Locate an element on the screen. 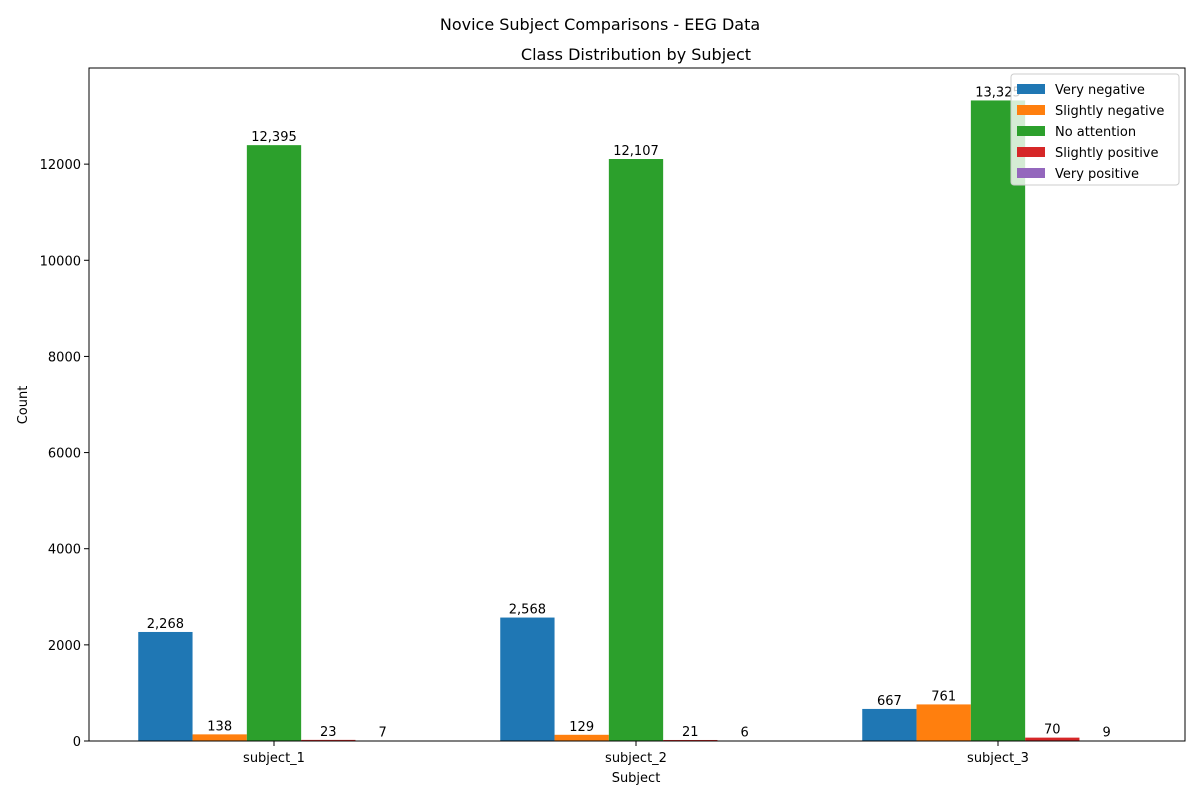  bar-value-label: 7 is located at coordinates (382, 733).